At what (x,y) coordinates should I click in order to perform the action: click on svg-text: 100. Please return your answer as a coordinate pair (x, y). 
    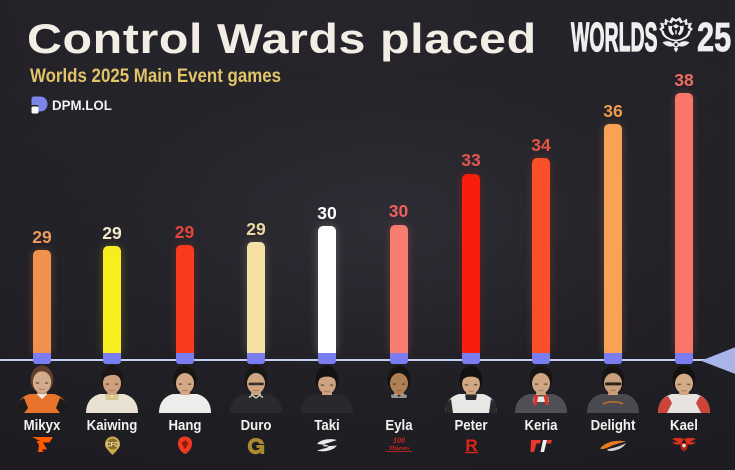
    Looking at the image, I should click on (399, 440).